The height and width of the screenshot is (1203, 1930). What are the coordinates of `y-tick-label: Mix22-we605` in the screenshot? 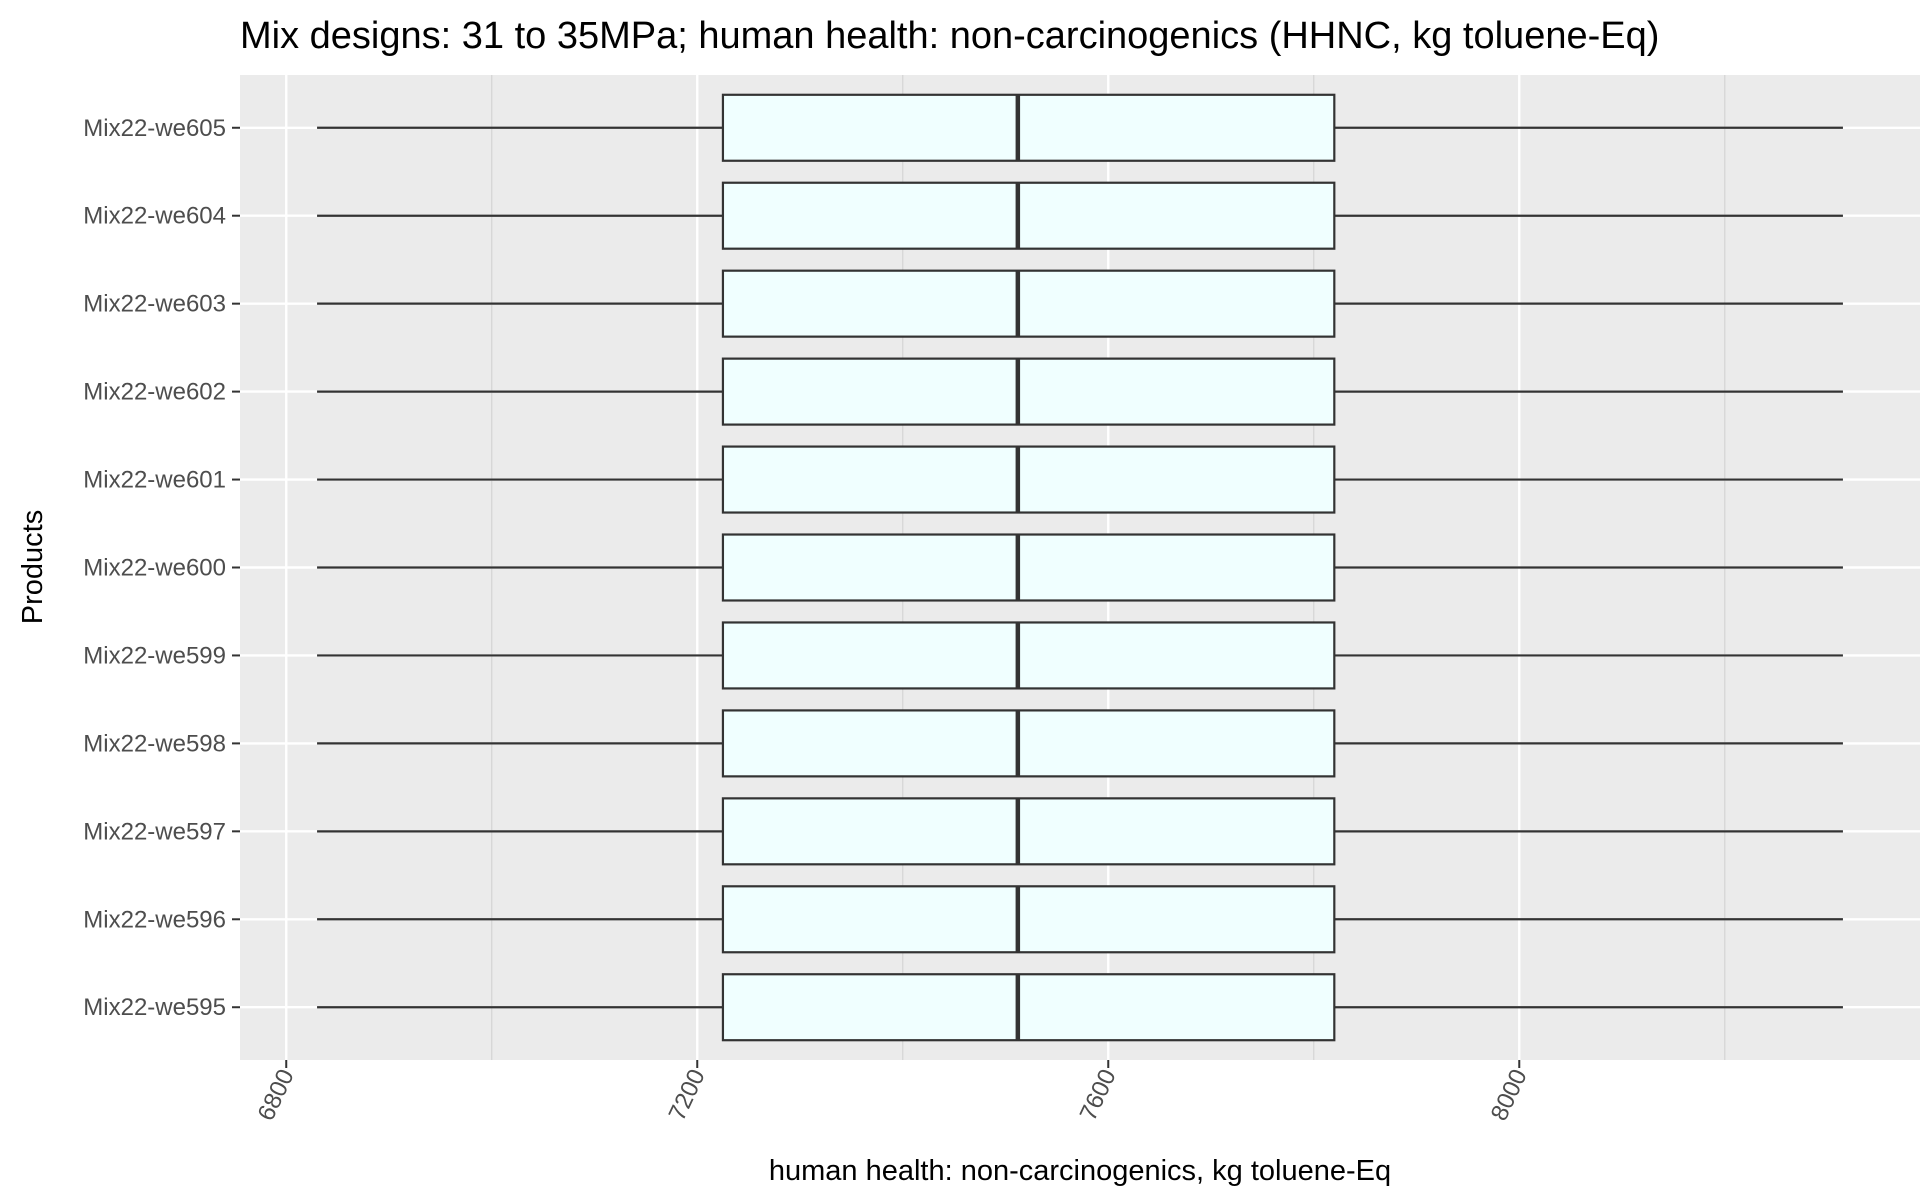 It's located at (154, 128).